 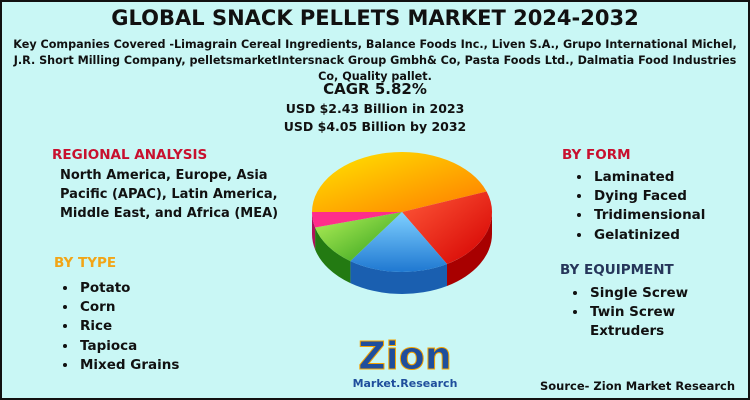 I want to click on source: Source- Zion Market Research, so click(x=638, y=386).